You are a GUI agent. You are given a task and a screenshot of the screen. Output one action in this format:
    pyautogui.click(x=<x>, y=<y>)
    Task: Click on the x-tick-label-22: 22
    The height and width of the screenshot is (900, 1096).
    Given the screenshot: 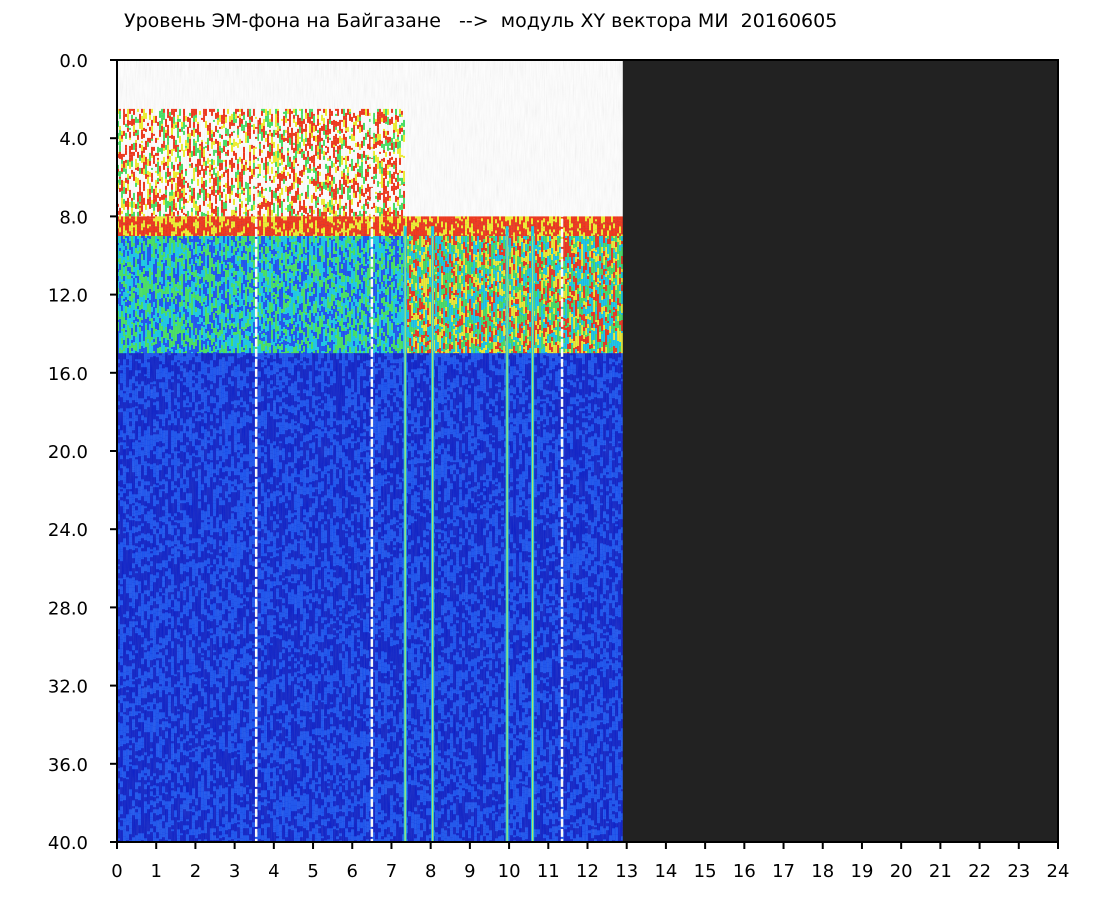 What is the action you would take?
    pyautogui.click(x=979, y=871)
    